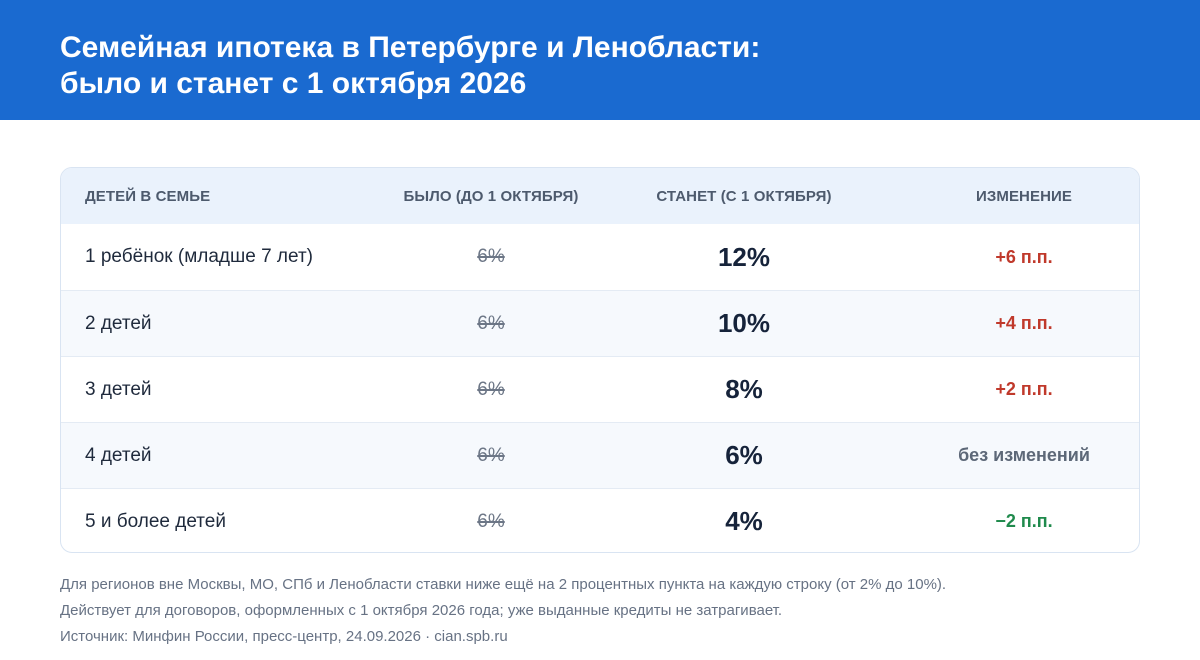 The image size is (1200, 660). Describe the element at coordinates (1024, 256) in the screenshot. I see `rate-change: +6 п.п.` at that location.